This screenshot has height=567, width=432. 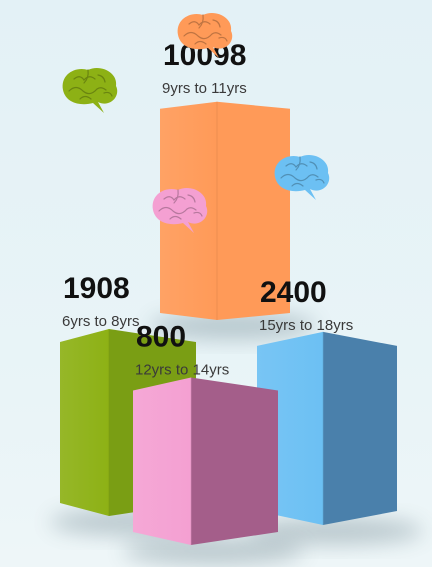 What do you see at coordinates (306, 325) in the screenshot?
I see `category-label: 15yrs to 18yrs` at bounding box center [306, 325].